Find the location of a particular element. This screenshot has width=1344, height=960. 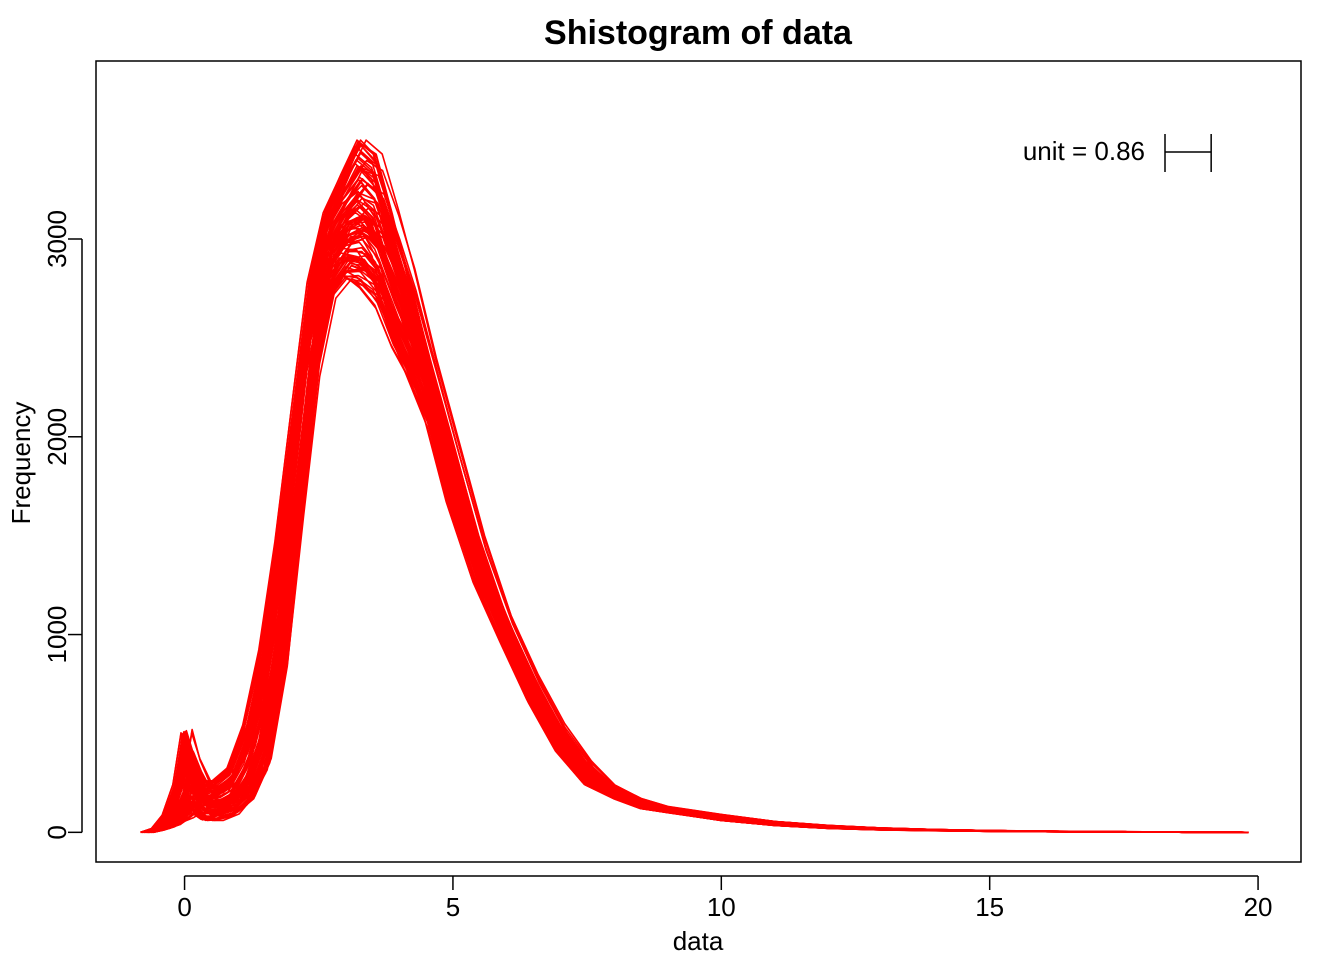

unit-bar is located at coordinates (1188, 153).